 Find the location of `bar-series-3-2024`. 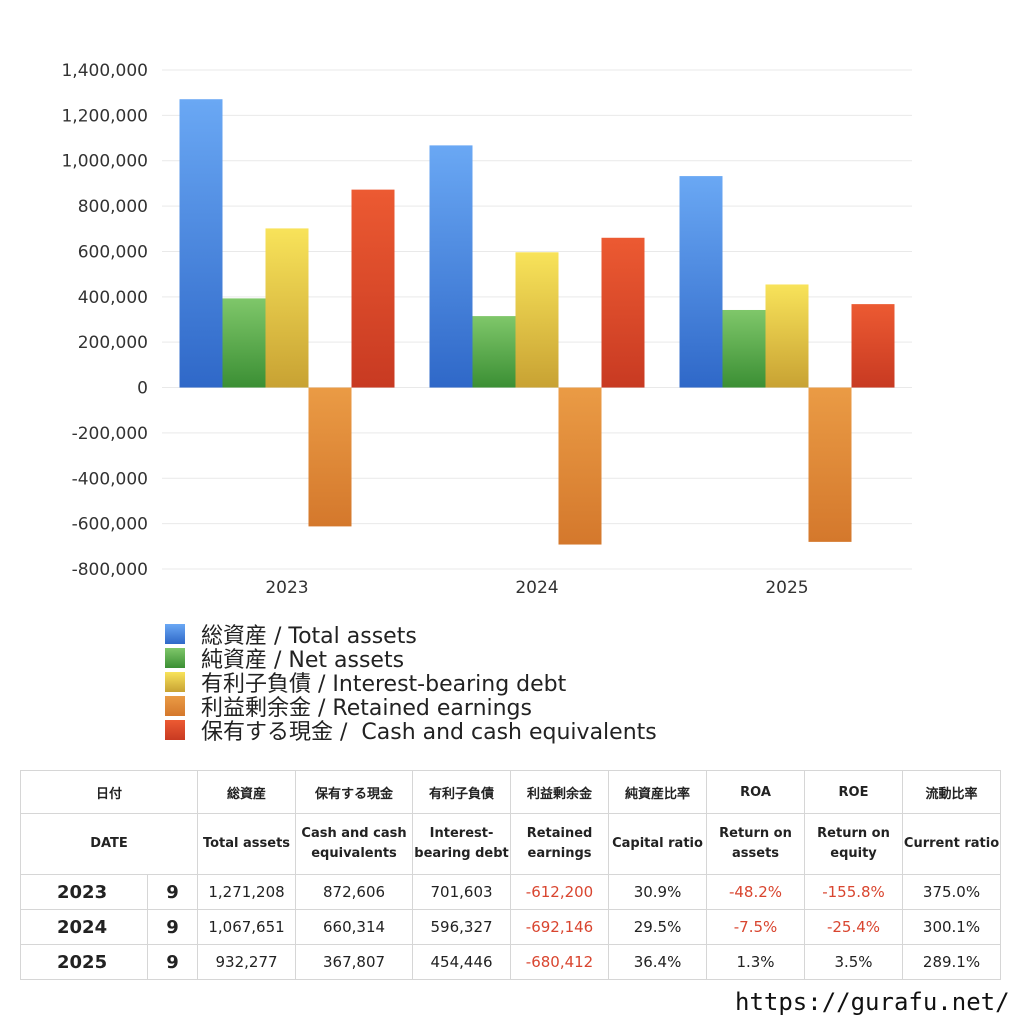

bar-series-3-2024 is located at coordinates (580, 466).